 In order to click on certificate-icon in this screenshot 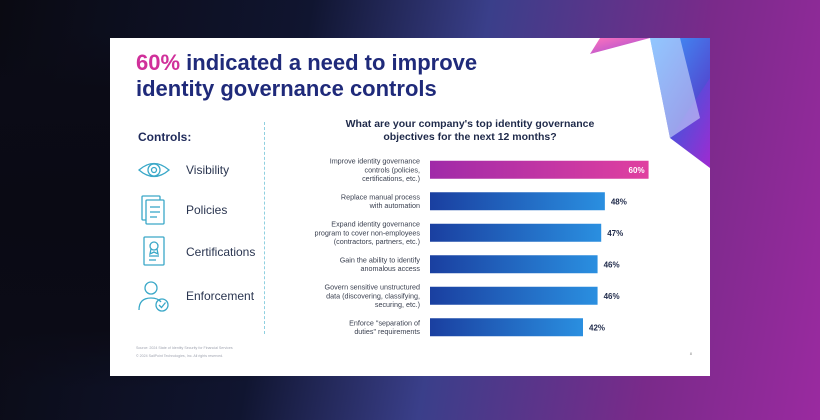, I will do `click(154, 251)`.